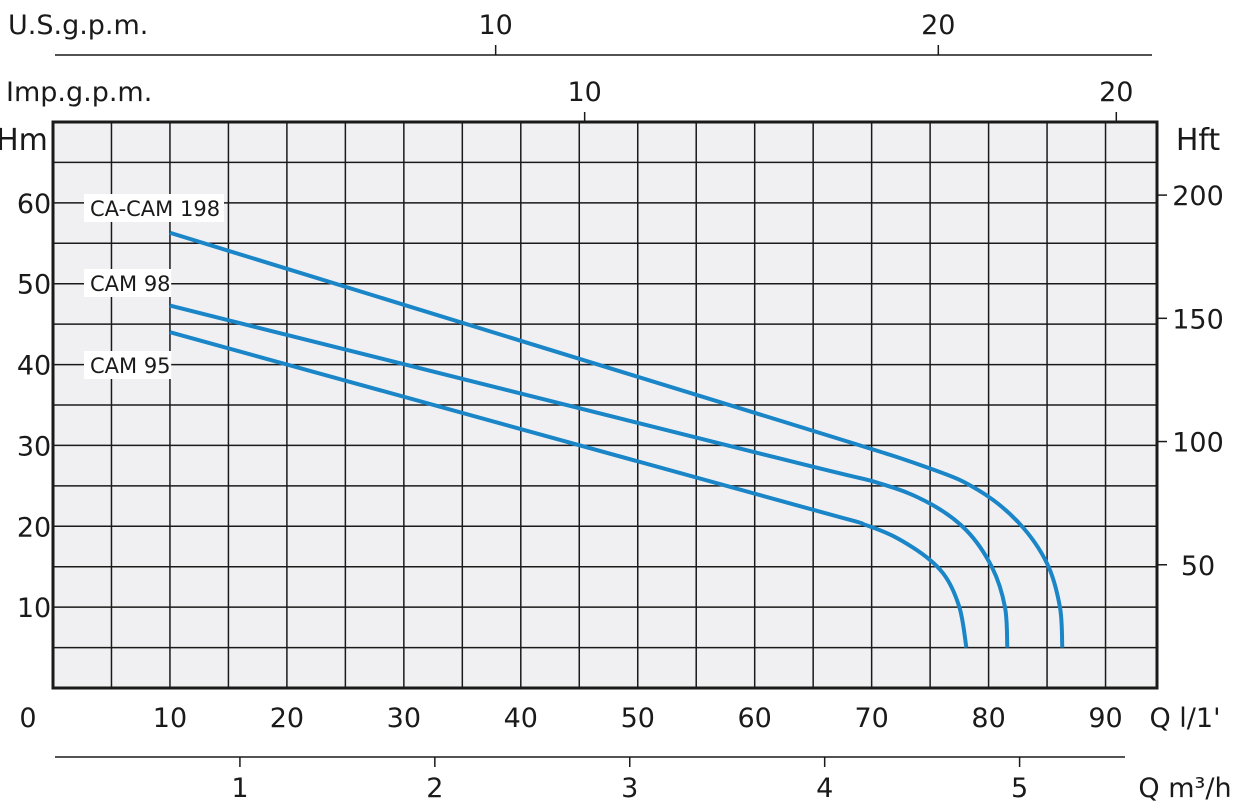  What do you see at coordinates (1184, 788) in the screenshot?
I see `m3h-axis-label: Q m³/h` at bounding box center [1184, 788].